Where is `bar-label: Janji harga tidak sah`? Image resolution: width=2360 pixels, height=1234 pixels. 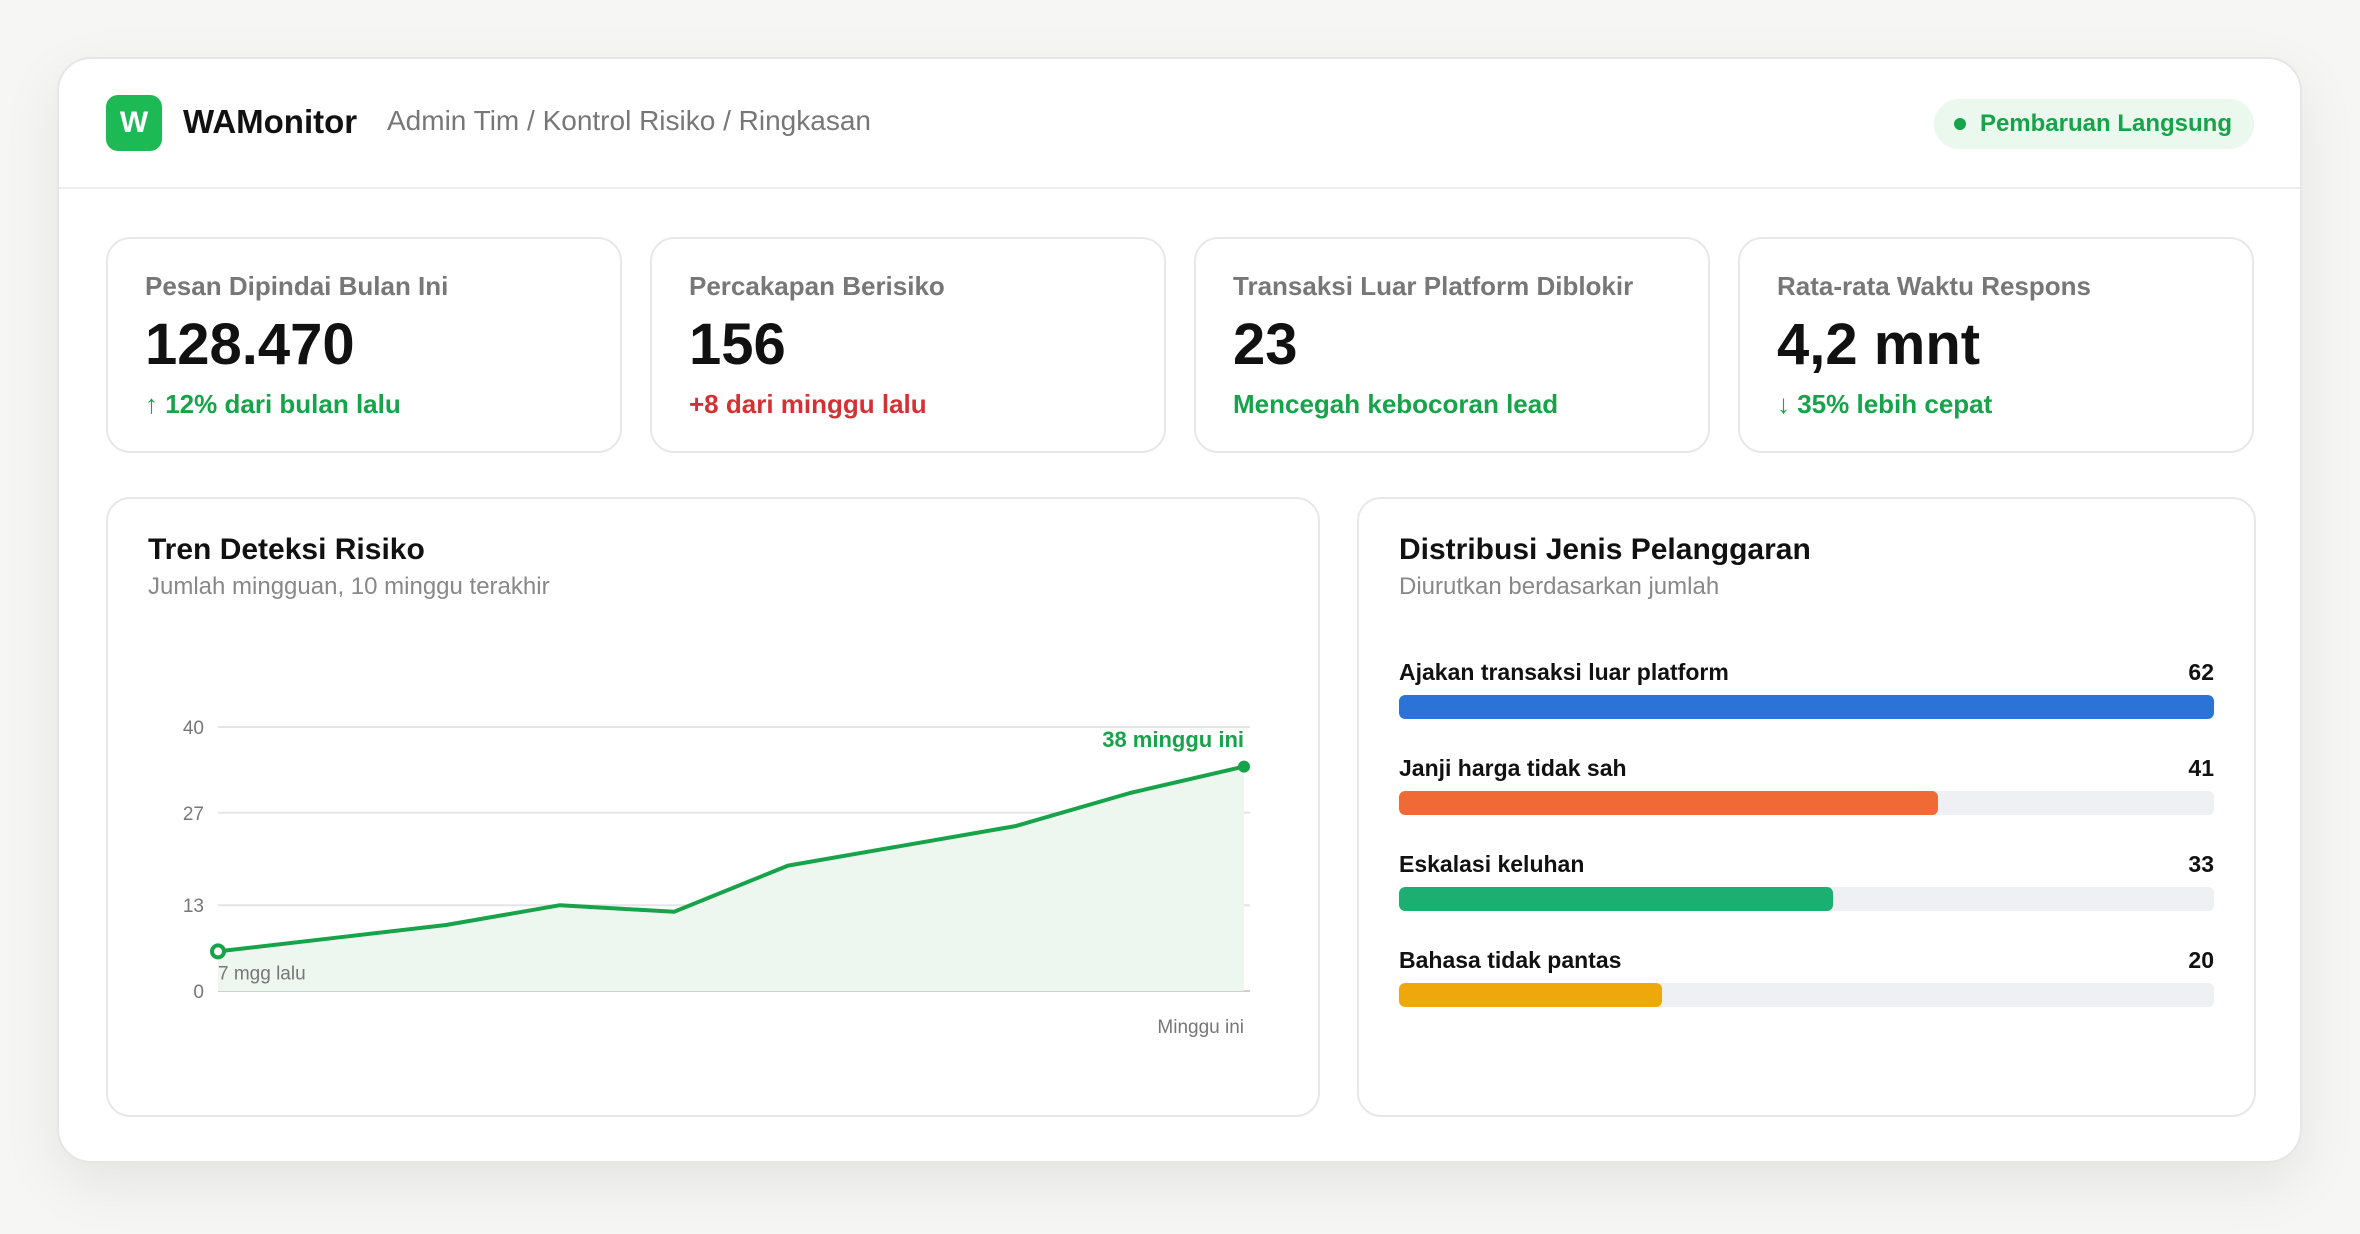
bar-label: Janji harga tidak sah is located at coordinates (1513, 768).